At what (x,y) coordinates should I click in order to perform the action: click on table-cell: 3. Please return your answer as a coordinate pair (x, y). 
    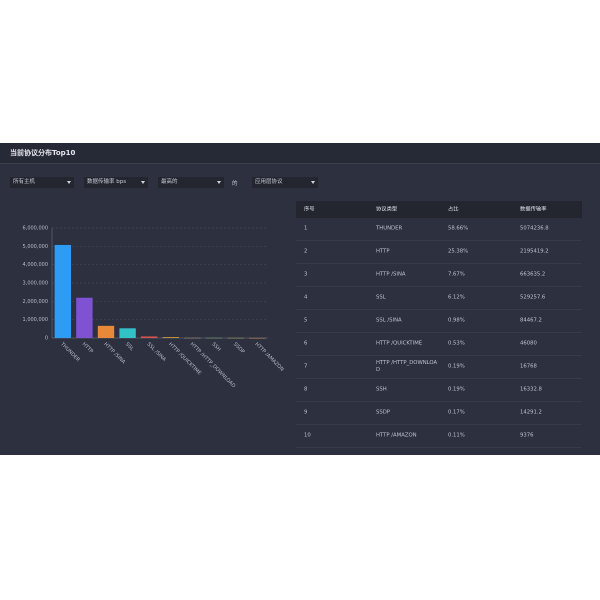
    Looking at the image, I should click on (306, 274).